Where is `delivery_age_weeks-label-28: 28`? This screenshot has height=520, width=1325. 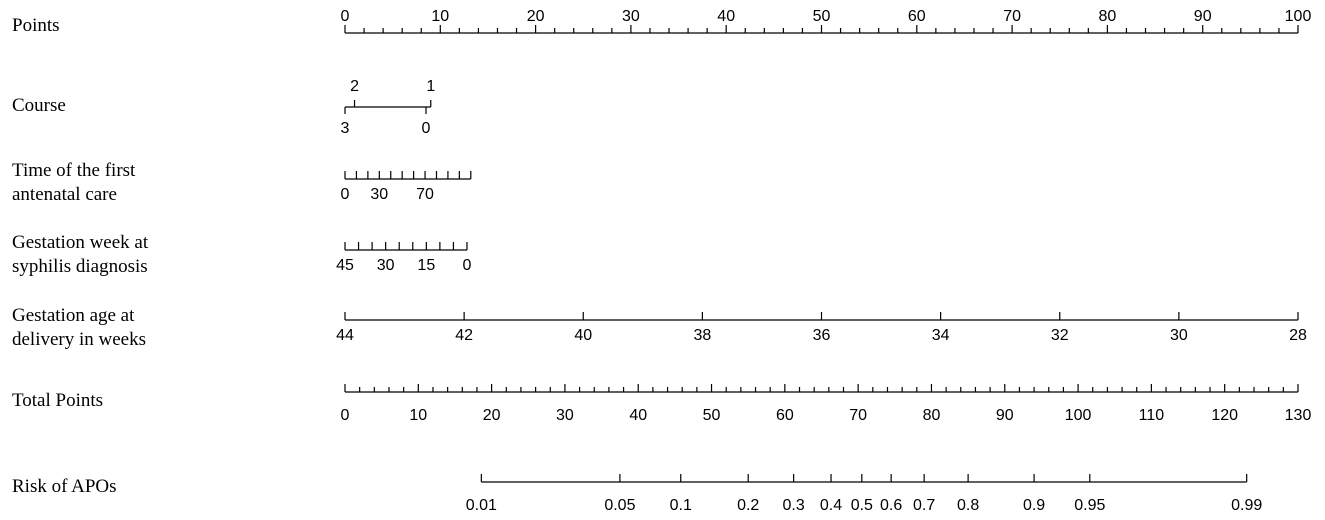 delivery_age_weeks-label-28: 28 is located at coordinates (1298, 335).